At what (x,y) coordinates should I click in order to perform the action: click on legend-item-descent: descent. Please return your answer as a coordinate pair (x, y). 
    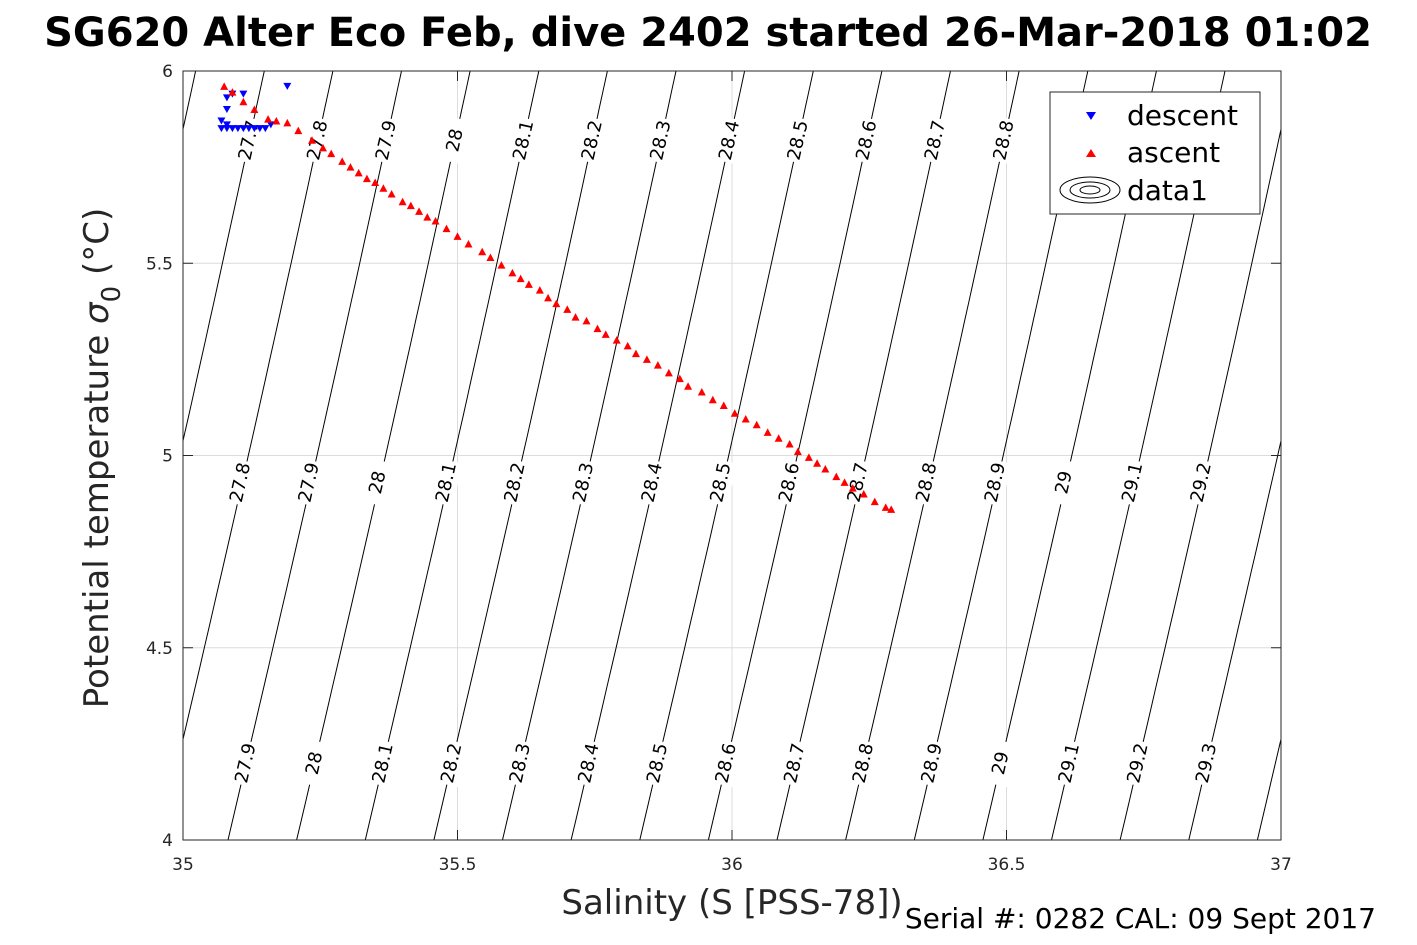
    Looking at the image, I should click on (1162, 115).